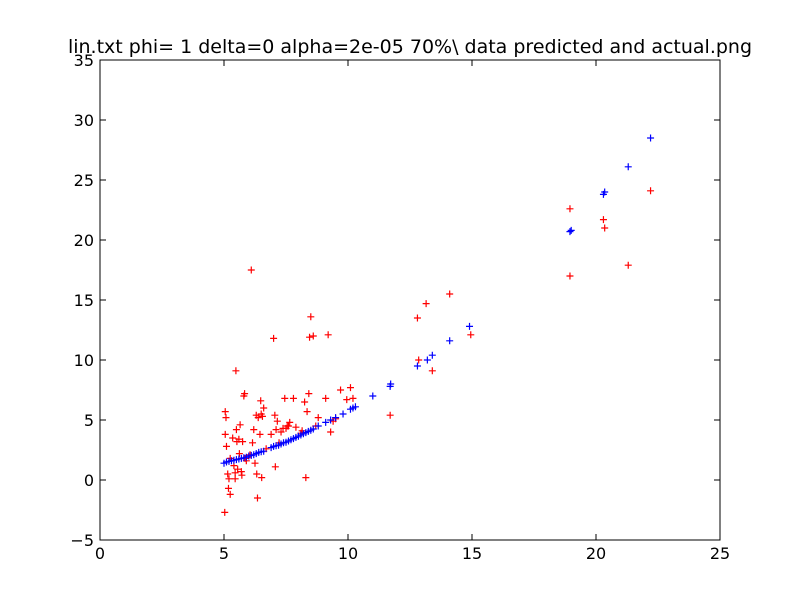 The width and height of the screenshot is (800, 600). Describe the element at coordinates (89, 420) in the screenshot. I see `y-tick-label: 5` at that location.